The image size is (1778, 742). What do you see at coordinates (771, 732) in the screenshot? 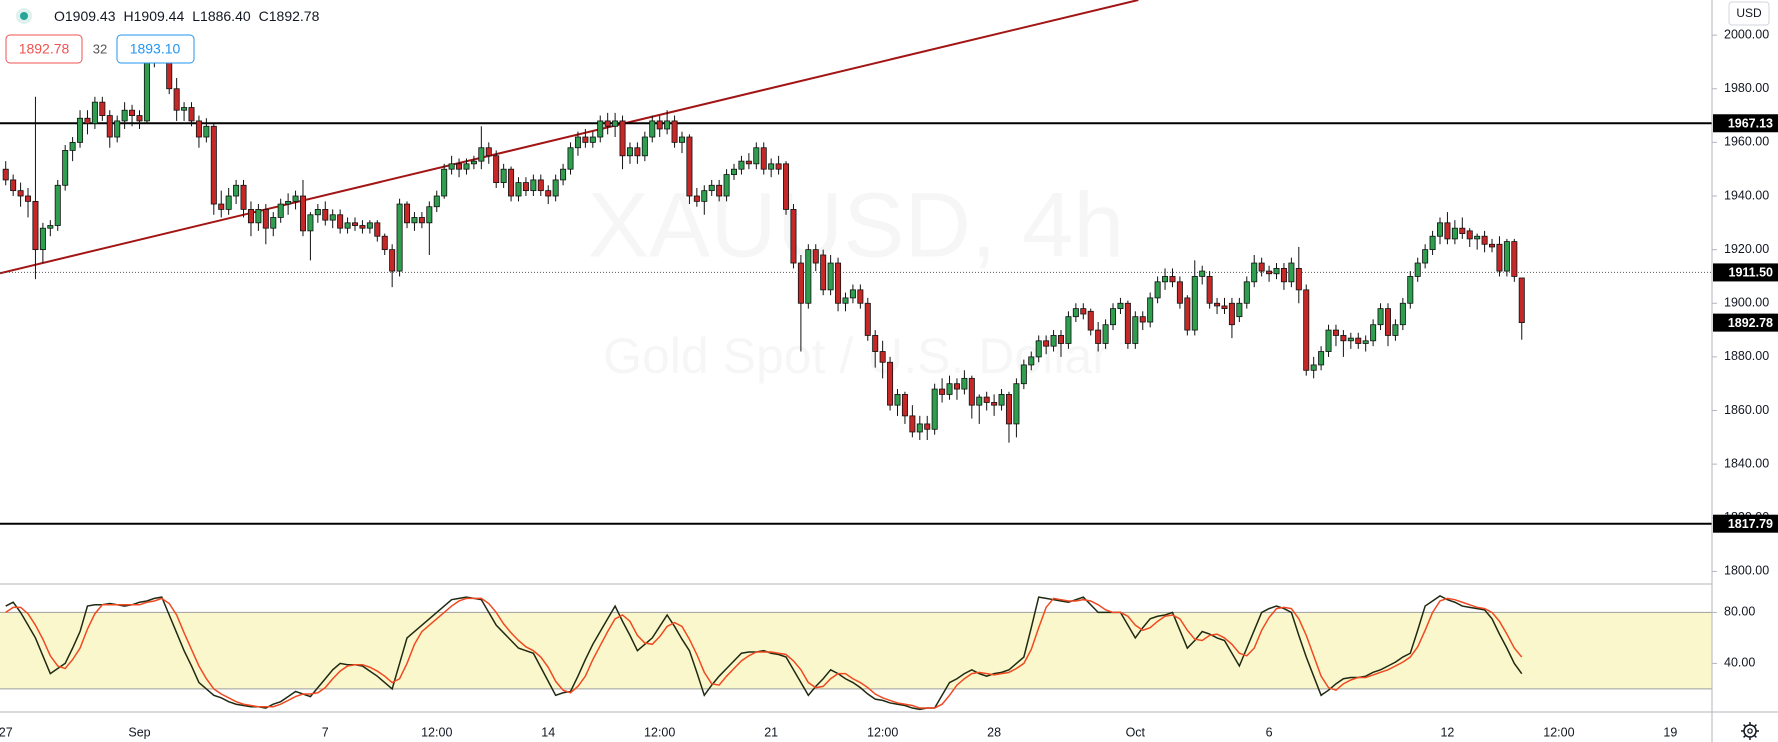
I see `x-tick-label: 21` at bounding box center [771, 732].